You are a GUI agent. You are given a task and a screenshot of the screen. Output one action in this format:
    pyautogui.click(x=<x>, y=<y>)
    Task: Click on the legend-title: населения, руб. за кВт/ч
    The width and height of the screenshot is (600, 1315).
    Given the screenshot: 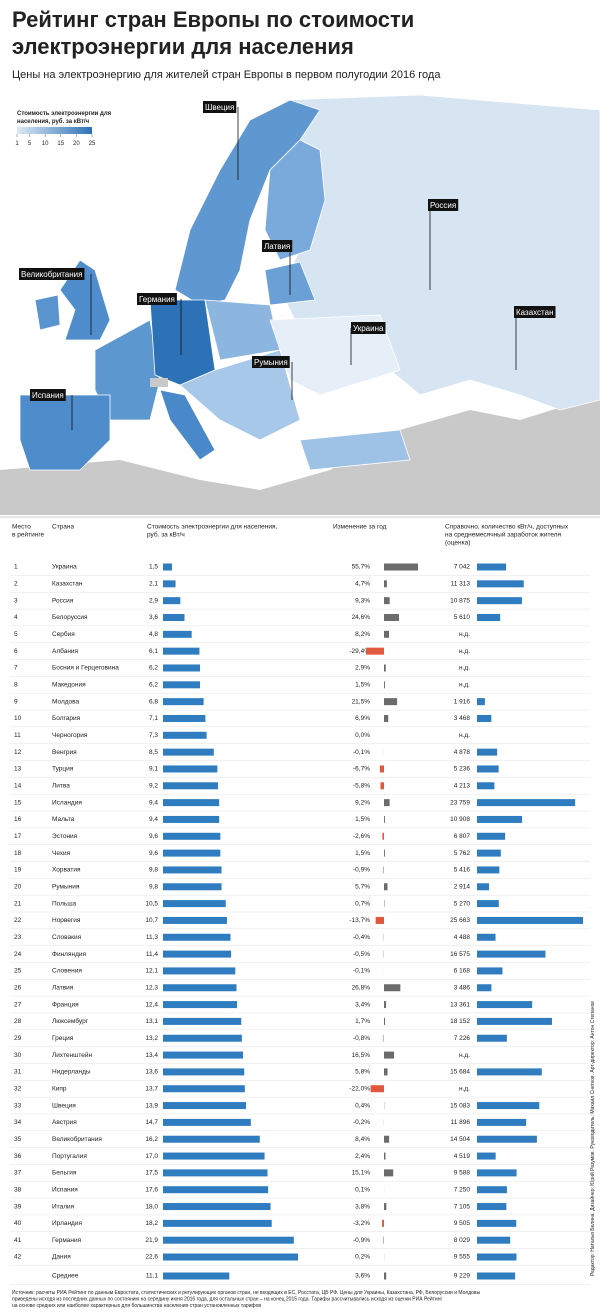 What is the action you would take?
    pyautogui.click(x=53, y=121)
    